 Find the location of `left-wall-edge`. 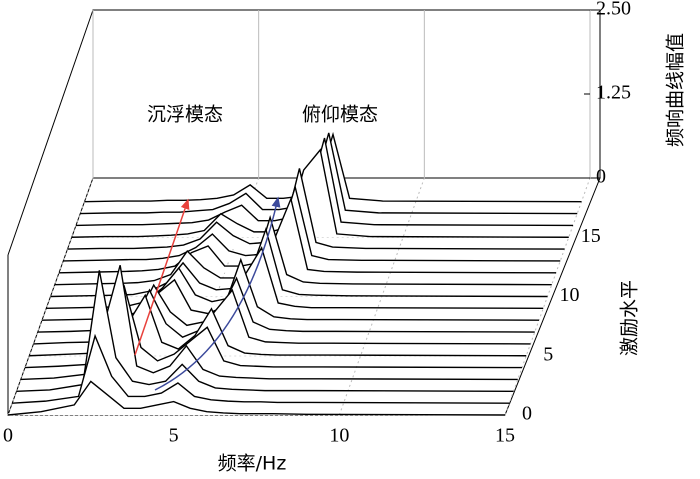

left-wall-edge is located at coordinates (50, 132).